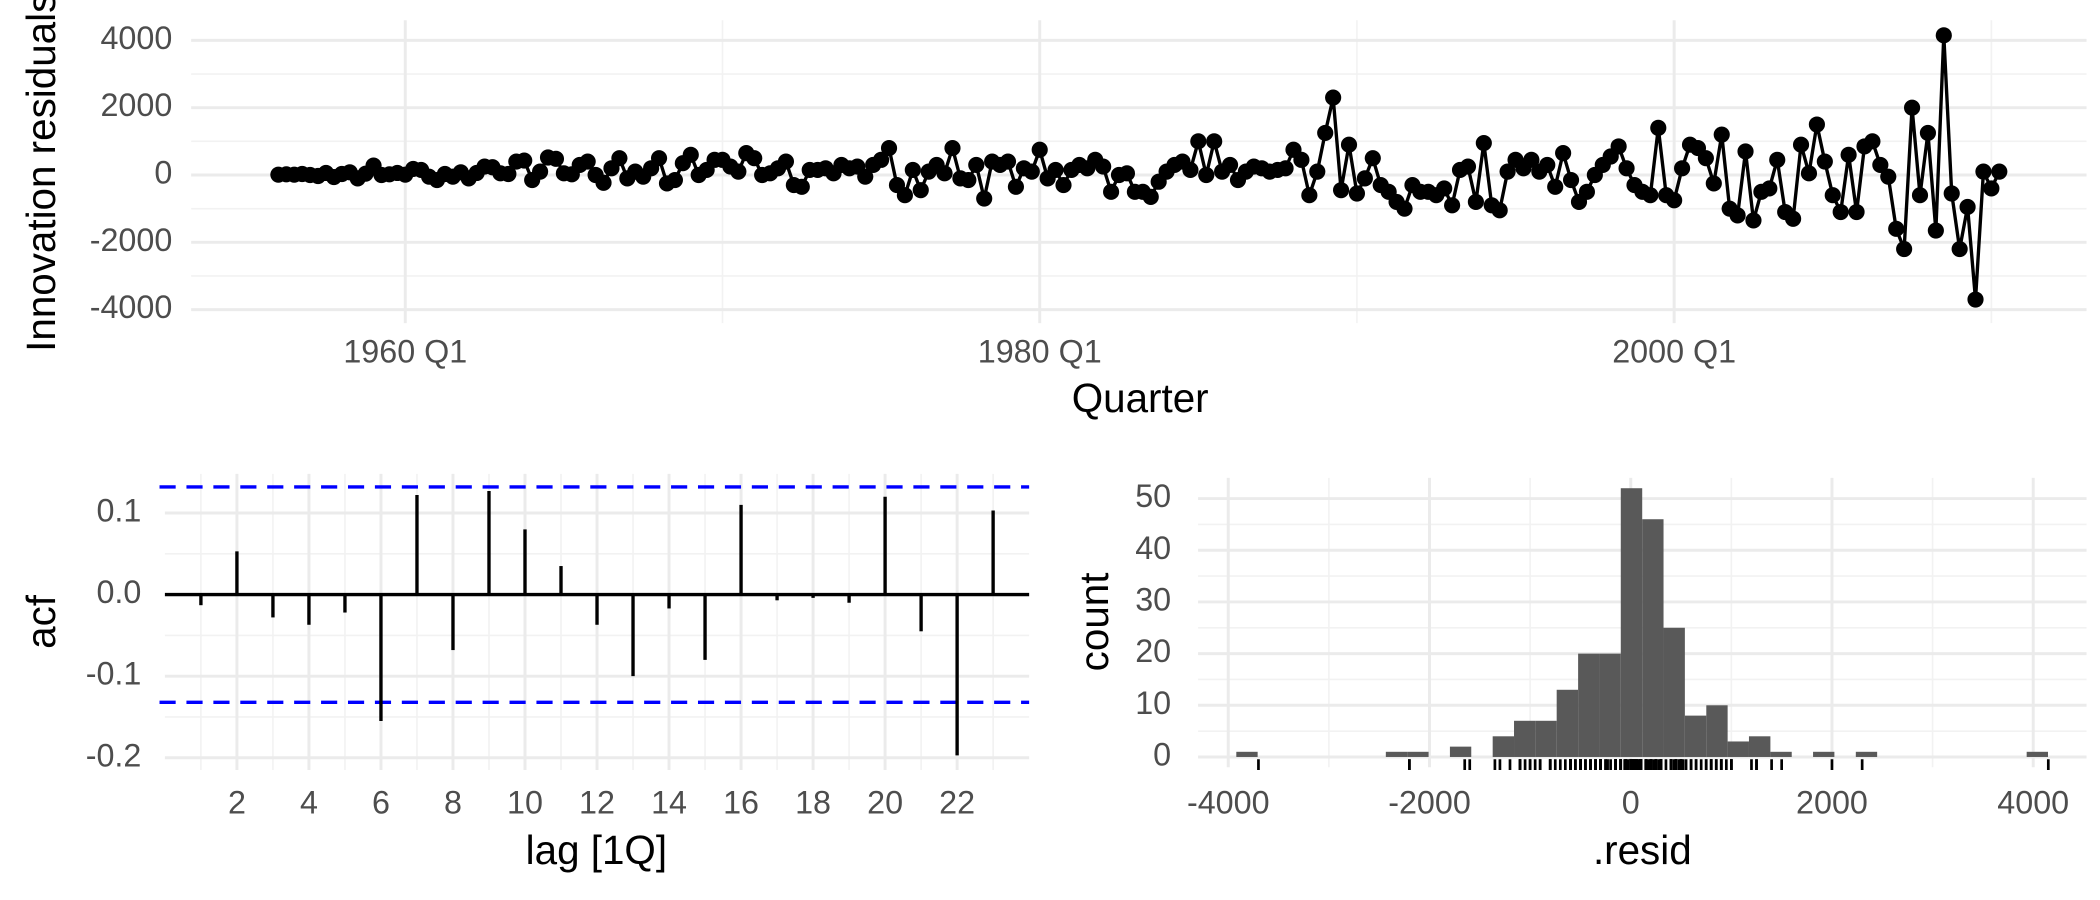  Describe the element at coordinates (1040, 352) in the screenshot. I see `x-tick-label: 1980 Q1` at that location.